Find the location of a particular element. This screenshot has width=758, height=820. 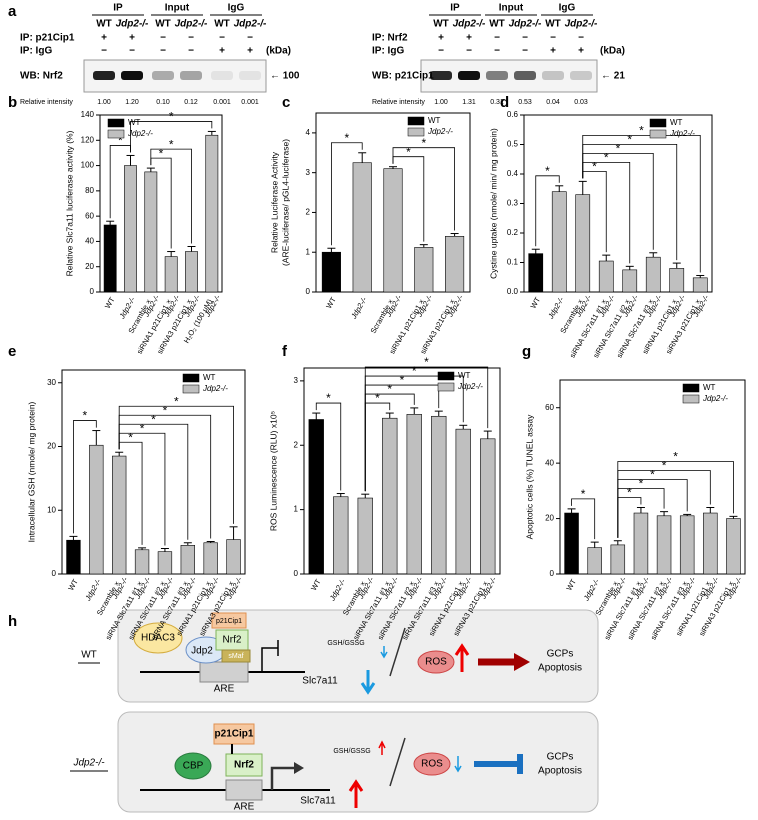

row-label: IP: p21Cip1 is located at coordinates (47, 38).